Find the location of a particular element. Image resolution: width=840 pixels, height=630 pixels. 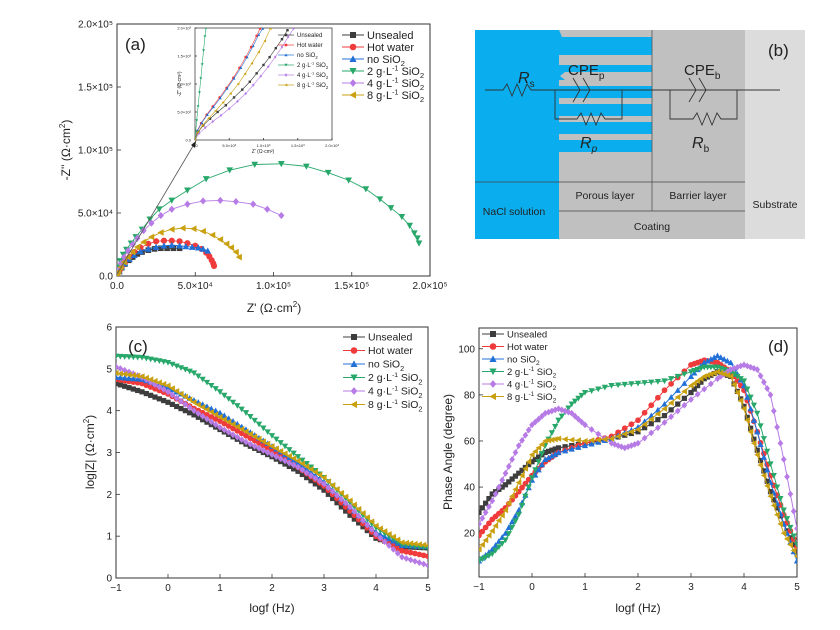

series-triangle-down is located at coordinates (201, 84).